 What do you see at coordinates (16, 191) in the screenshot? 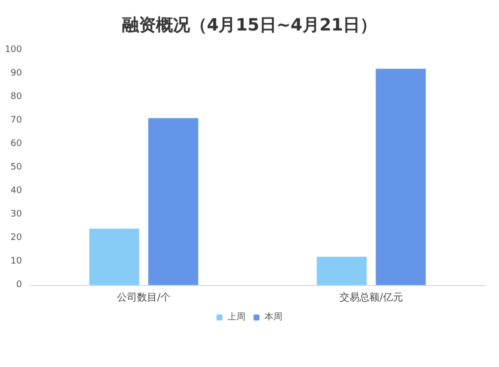
I see `y-tick-label: 40` at bounding box center [16, 191].